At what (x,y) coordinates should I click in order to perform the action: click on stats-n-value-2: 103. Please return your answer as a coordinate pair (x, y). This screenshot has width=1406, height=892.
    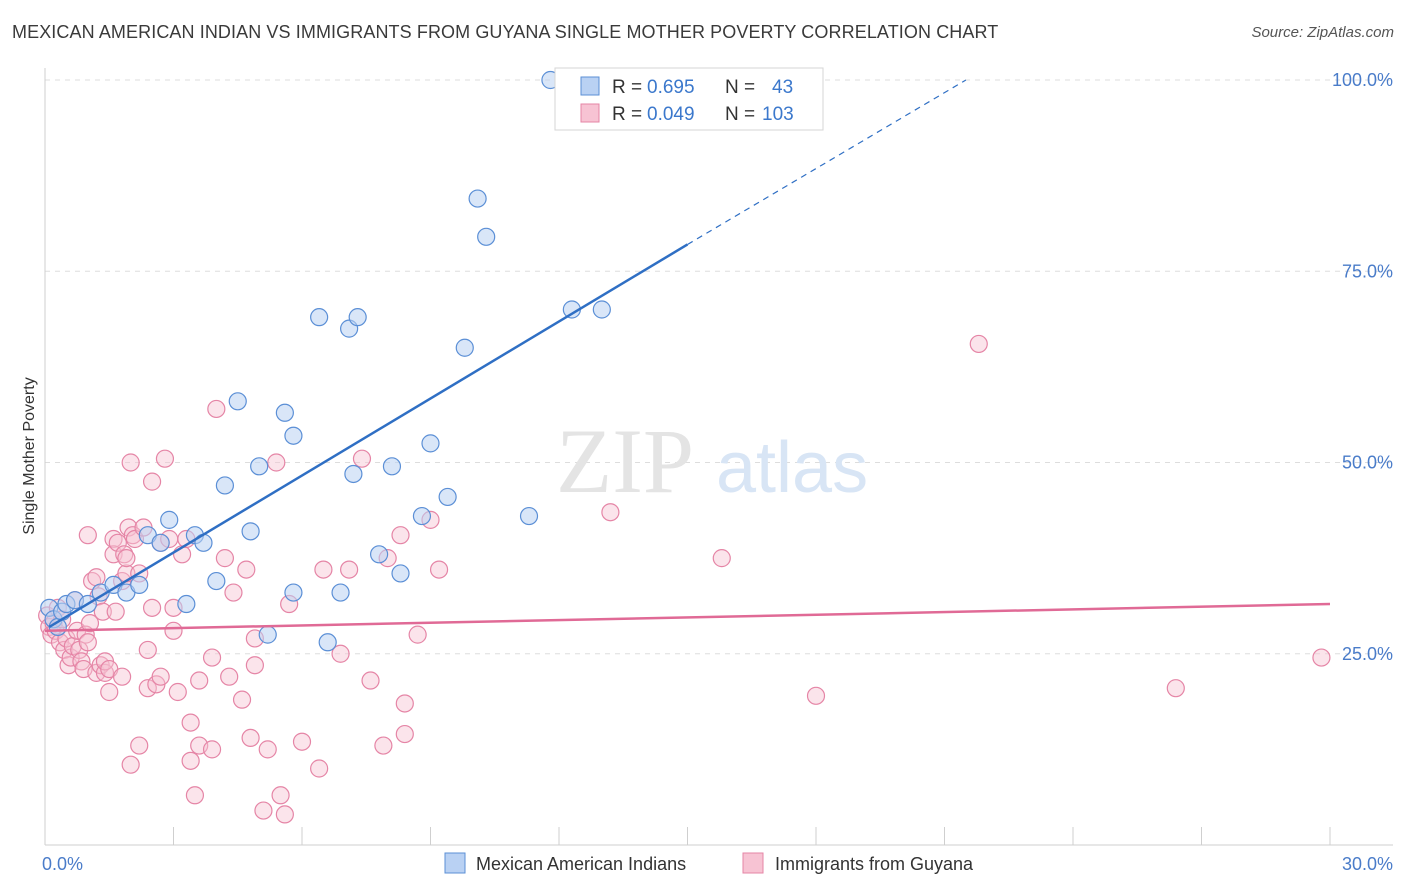
    Looking at the image, I should click on (778, 114).